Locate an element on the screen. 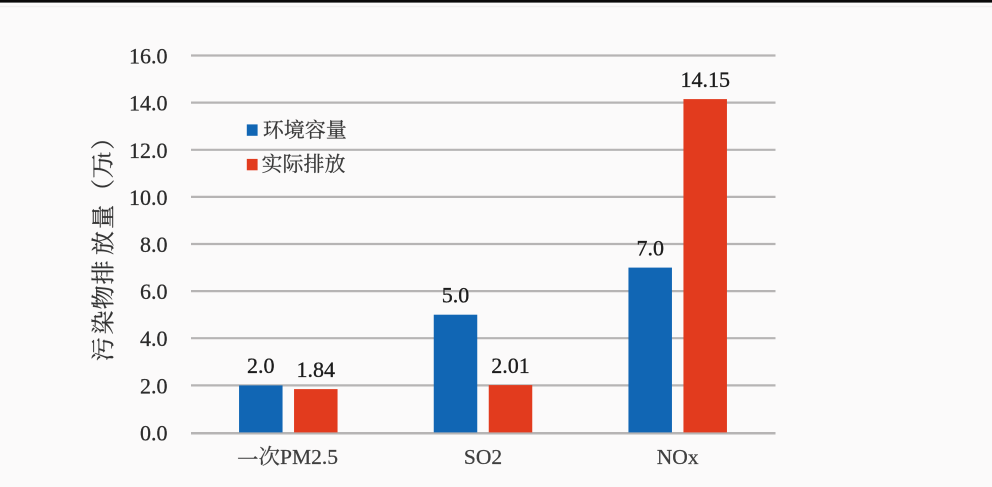 Image resolution: width=992 pixels, height=487 pixels. svg-text: 5.0 is located at coordinates (456, 294).